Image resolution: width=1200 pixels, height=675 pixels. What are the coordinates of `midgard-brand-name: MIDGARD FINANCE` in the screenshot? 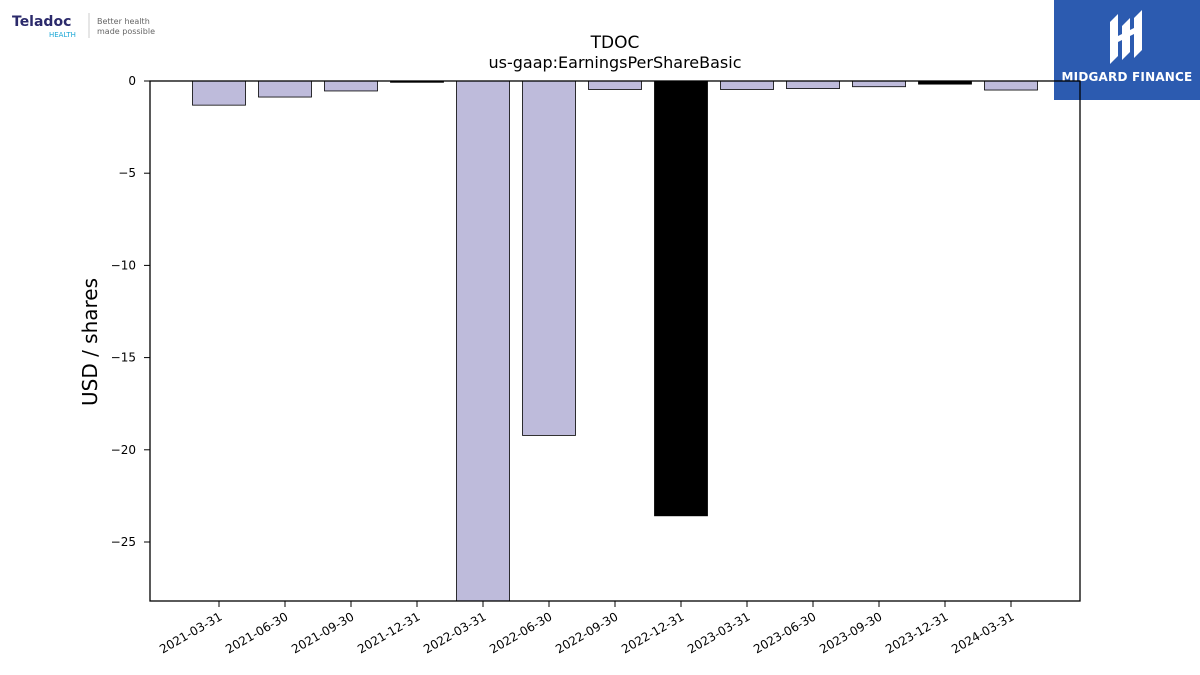 It's located at (1127, 77).